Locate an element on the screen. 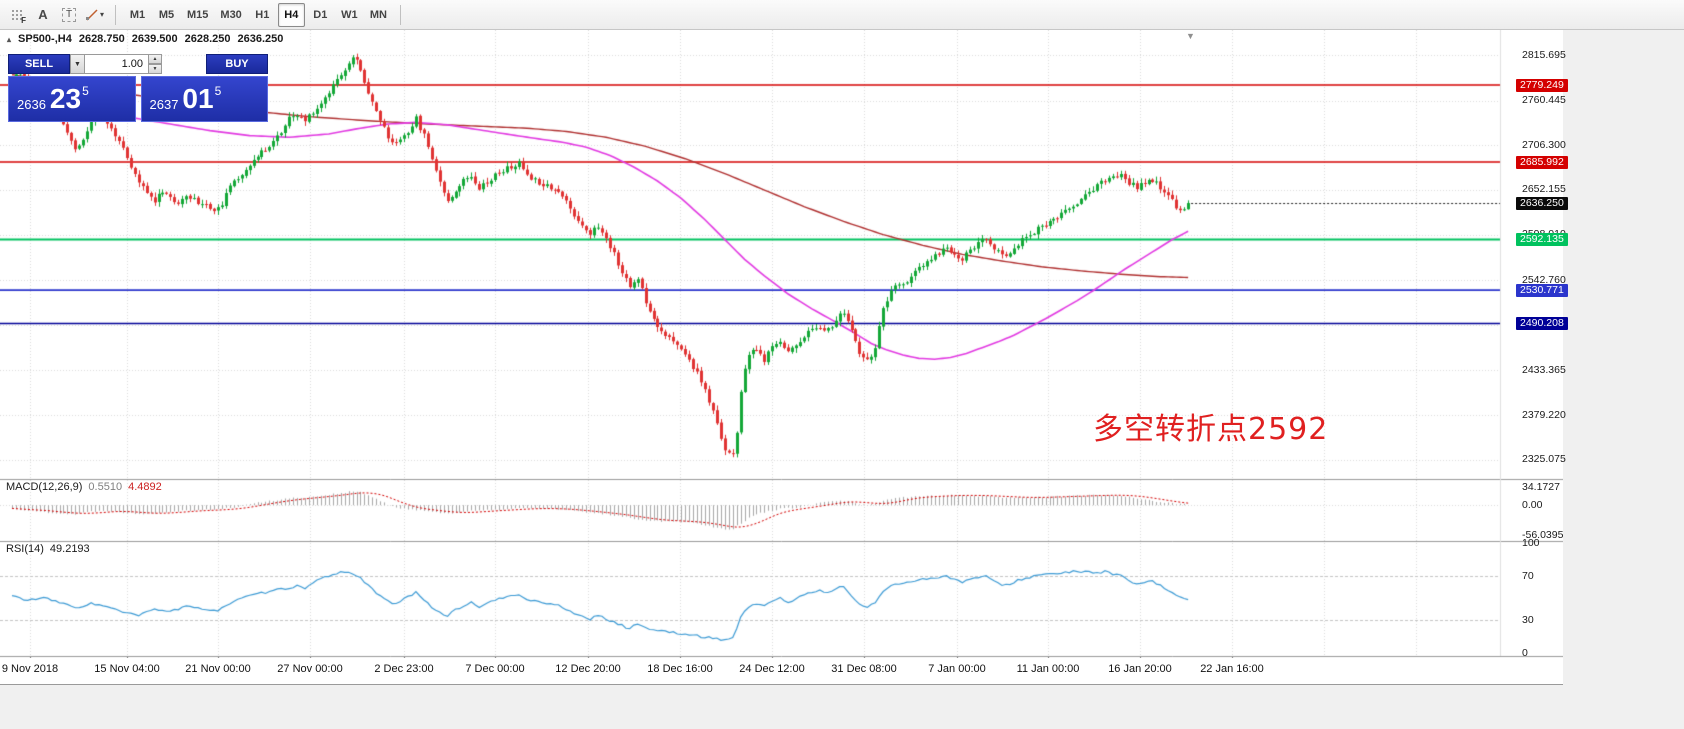 The image size is (1684, 729). time-axis-label: 7 Dec 00:00 is located at coordinates (495, 669).